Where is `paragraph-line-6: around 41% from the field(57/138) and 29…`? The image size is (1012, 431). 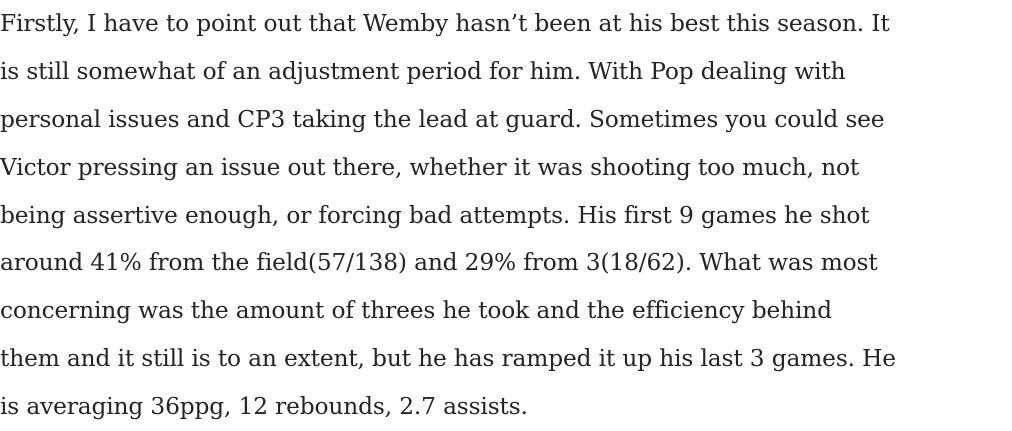 paragraph-line-6: around 41% from the field(57/138) and 29… is located at coordinates (439, 263).